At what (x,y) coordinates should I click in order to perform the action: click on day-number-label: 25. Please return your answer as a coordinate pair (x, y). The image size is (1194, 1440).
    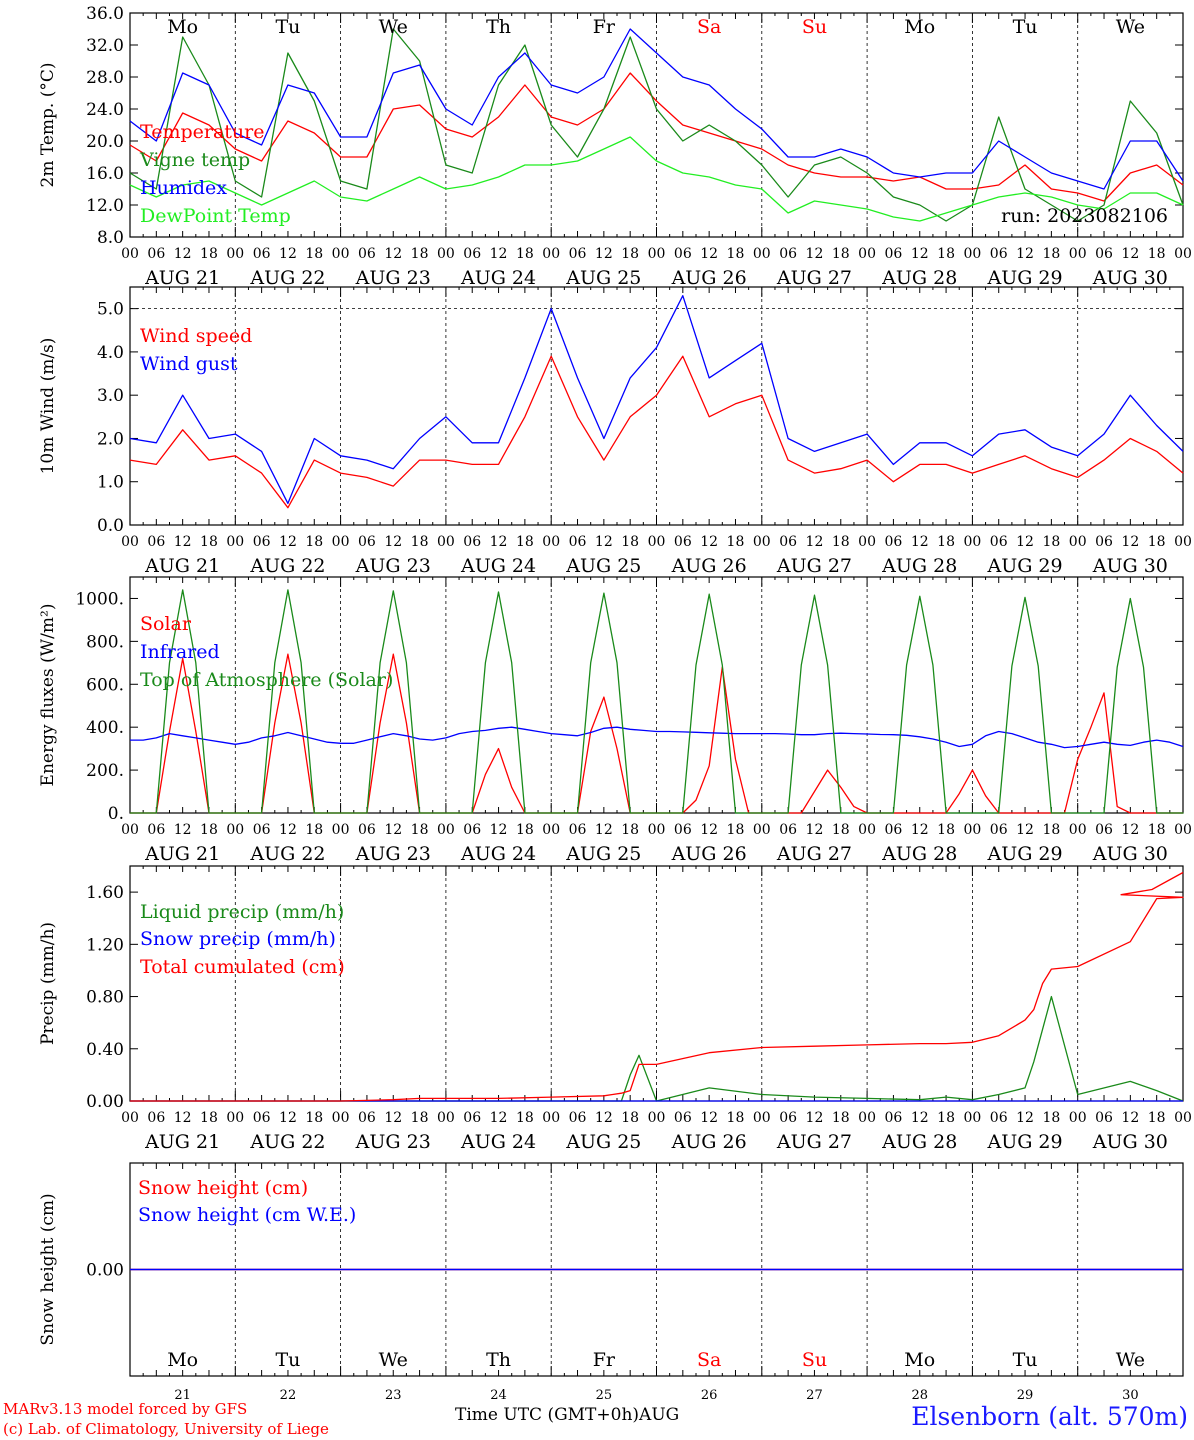
    Looking at the image, I should click on (604, 1395).